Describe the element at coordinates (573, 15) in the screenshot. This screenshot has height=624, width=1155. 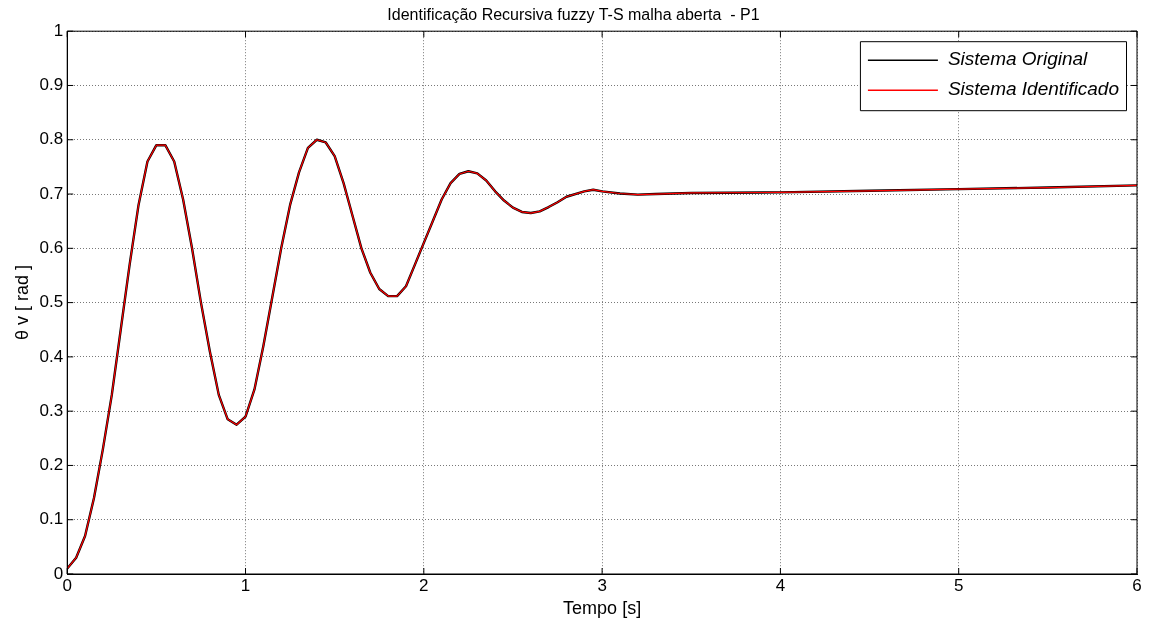
I see `chart-title: Identificação Recursiva fuzzy T-S malha aberta - P1` at that location.